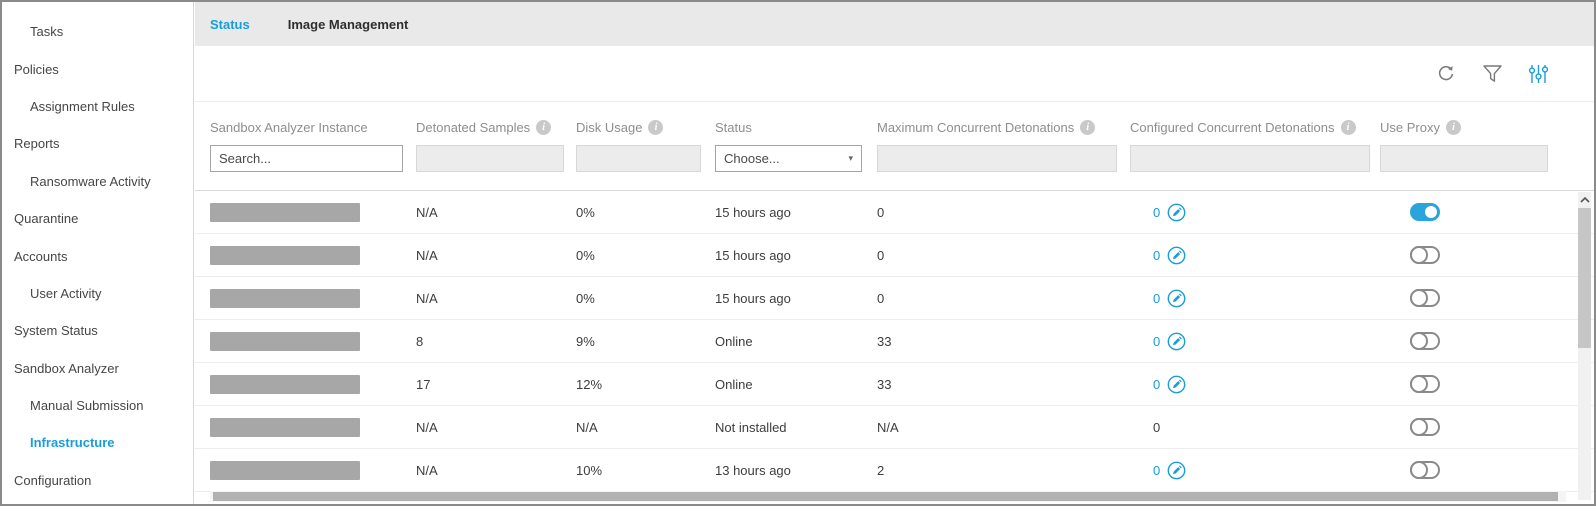 The image size is (1596, 506). I want to click on tab-bar: Status Image Management, so click(894, 24).